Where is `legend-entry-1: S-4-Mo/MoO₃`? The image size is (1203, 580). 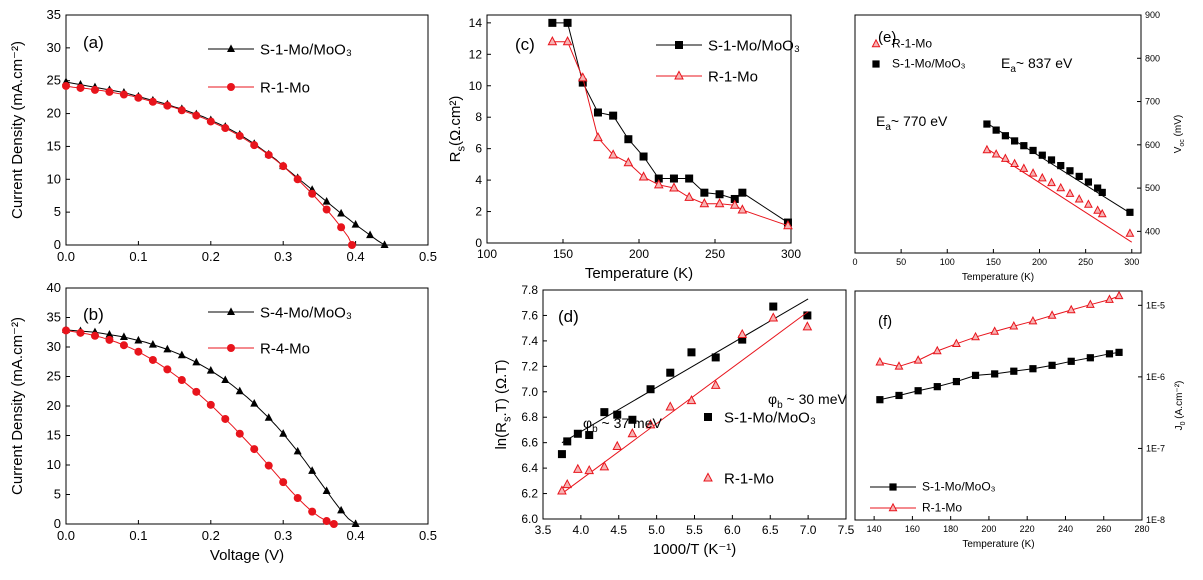
legend-entry-1: S-4-Mo/MoO₃ is located at coordinates (280, 312).